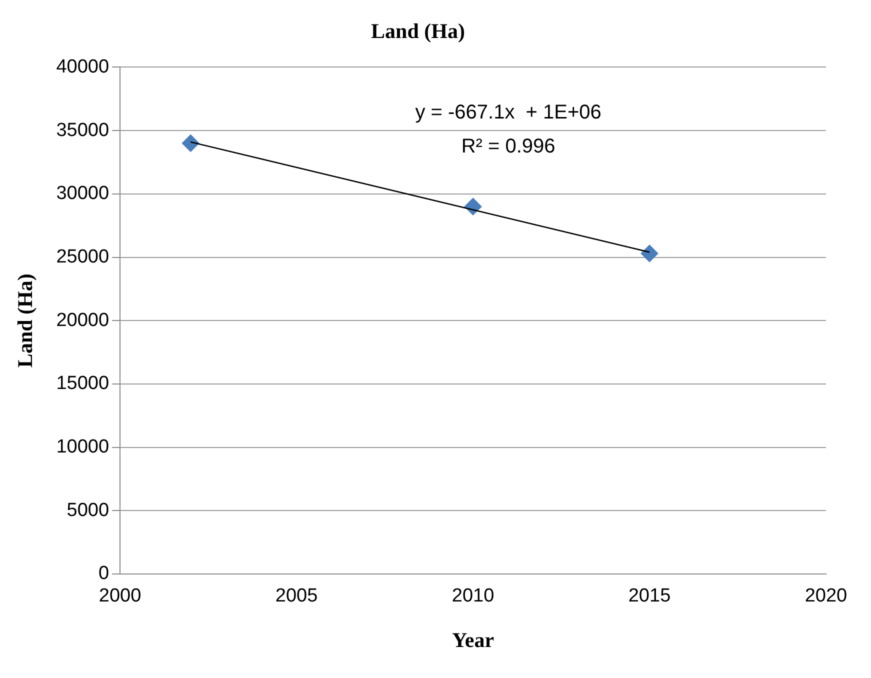  What do you see at coordinates (649, 596) in the screenshot?
I see `x-tick-label: 2015` at bounding box center [649, 596].